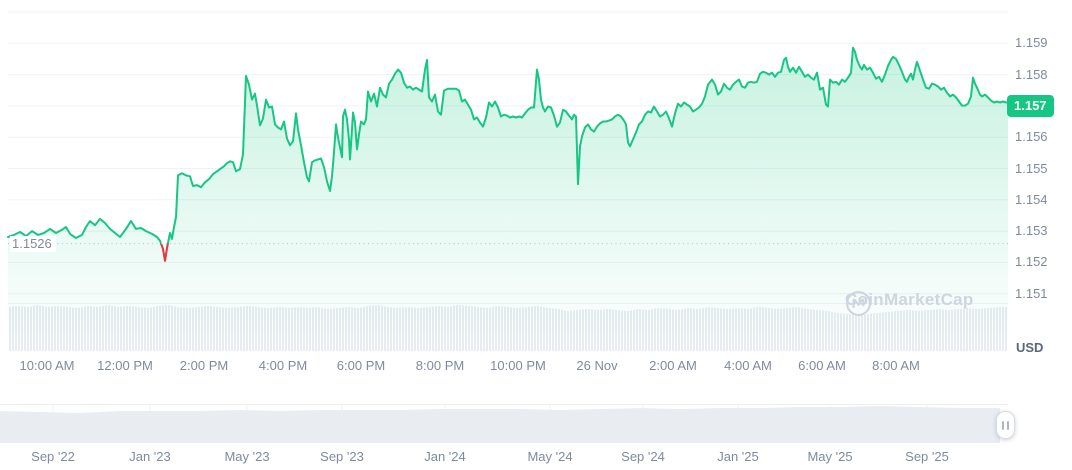 This screenshot has width=1072, height=470. What do you see at coordinates (33, 243) in the screenshot?
I see `previous-close-label: 1.1526` at bounding box center [33, 243].